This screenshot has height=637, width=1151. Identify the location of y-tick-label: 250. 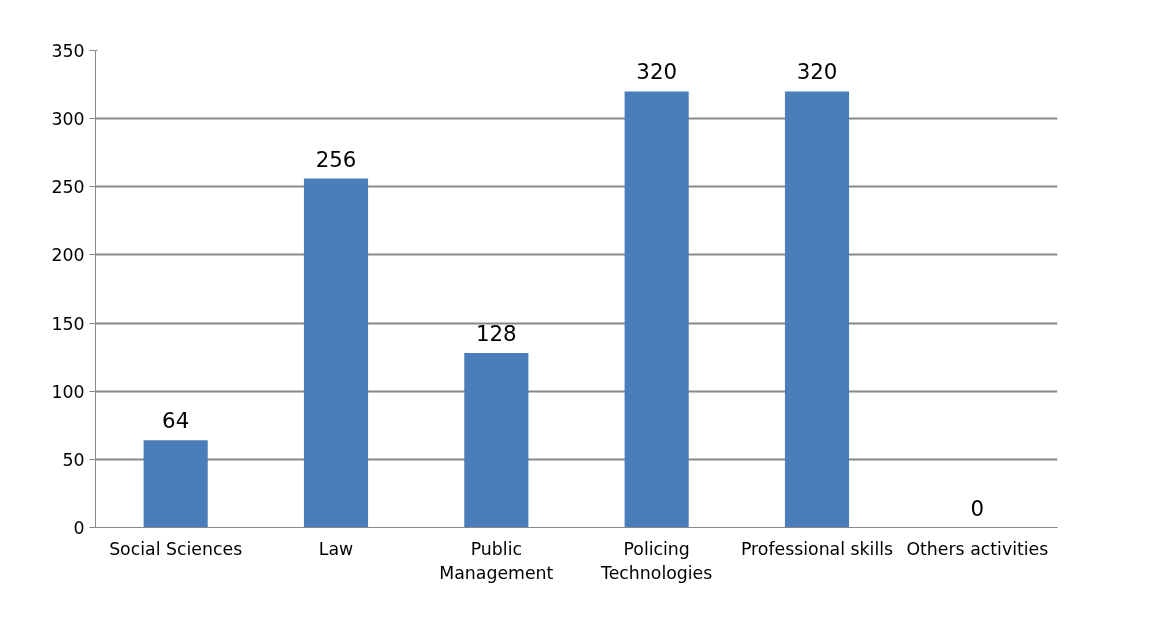
(68, 187).